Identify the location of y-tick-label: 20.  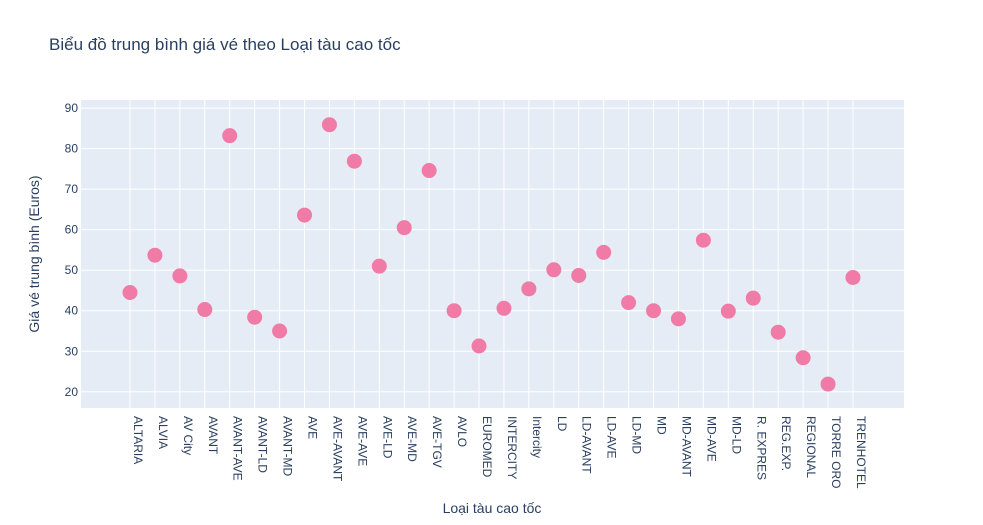
(72, 392).